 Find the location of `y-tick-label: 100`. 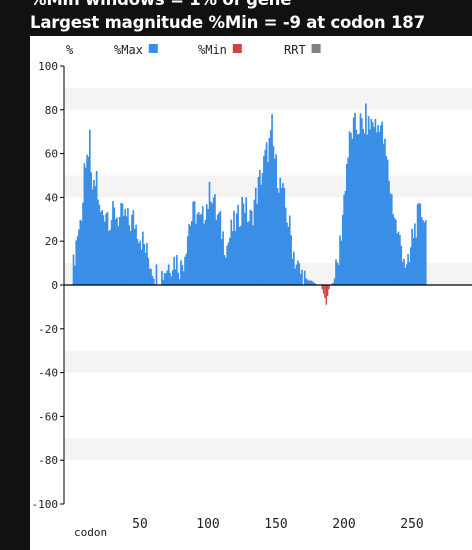

y-tick-label: 100 is located at coordinates (48, 66).